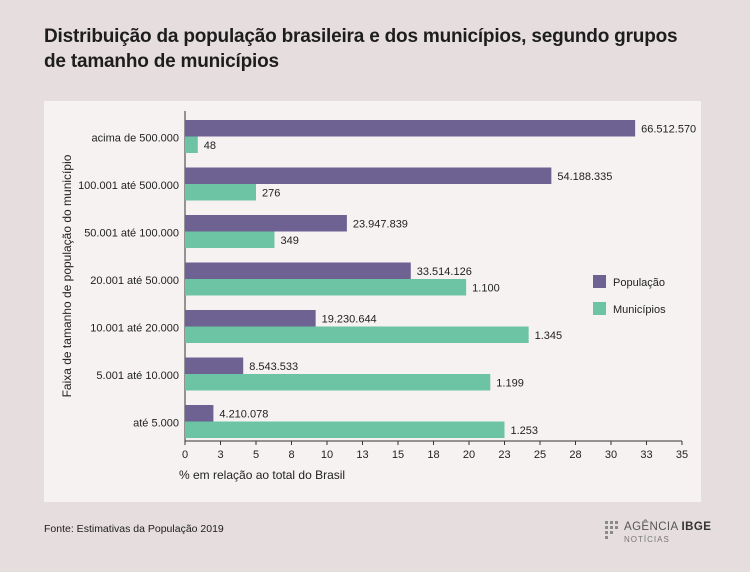 This screenshot has width=750, height=572. Describe the element at coordinates (362, 455) in the screenshot. I see `x-tick-label: 13` at that location.